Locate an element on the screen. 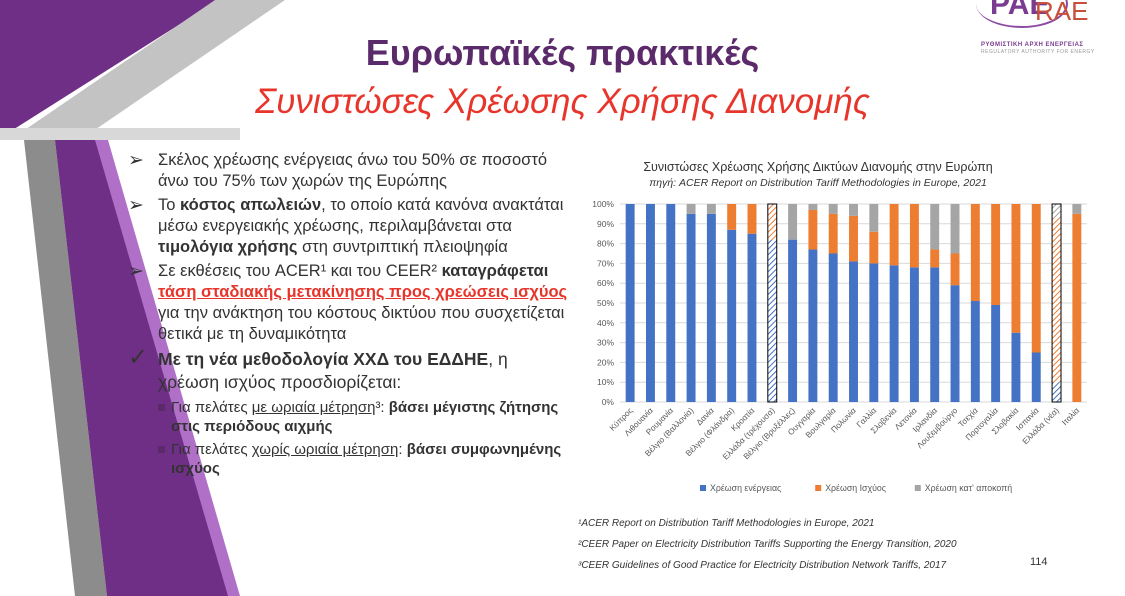 The image size is (1125, 596). bullet-text: στη συντριπτική πλειοψηφία is located at coordinates (402, 247).